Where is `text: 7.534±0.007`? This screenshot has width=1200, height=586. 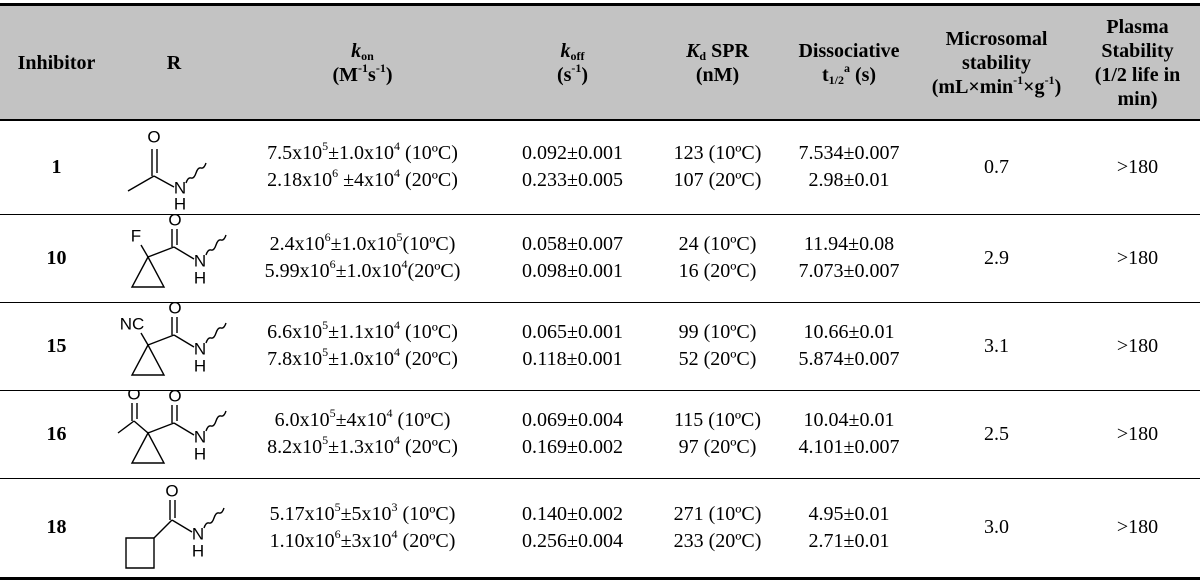
text: 7.534±0.007 is located at coordinates (849, 153).